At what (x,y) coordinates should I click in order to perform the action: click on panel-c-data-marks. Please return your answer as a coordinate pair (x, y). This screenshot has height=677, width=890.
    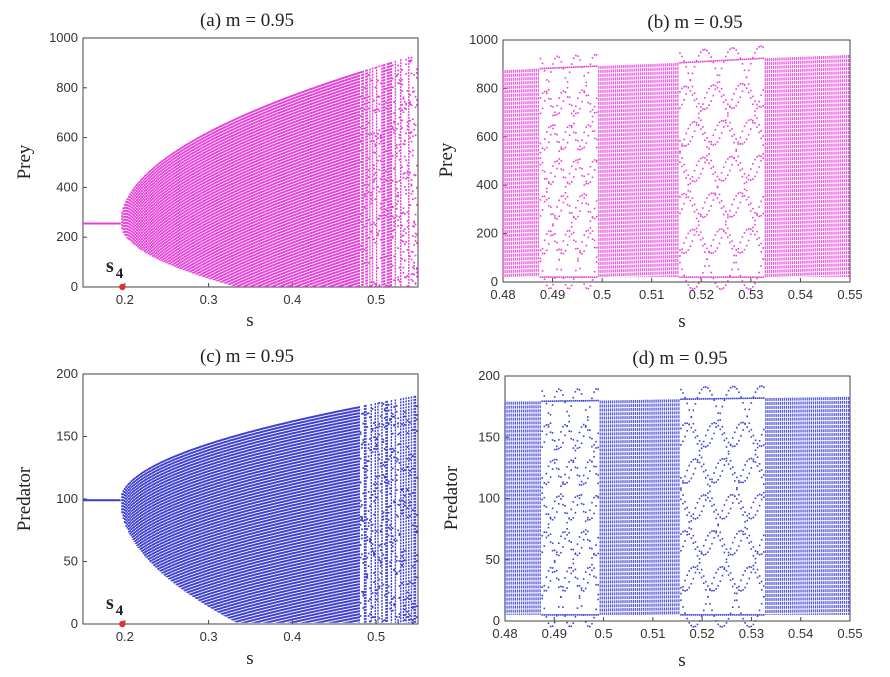
    Looking at the image, I should click on (250, 511).